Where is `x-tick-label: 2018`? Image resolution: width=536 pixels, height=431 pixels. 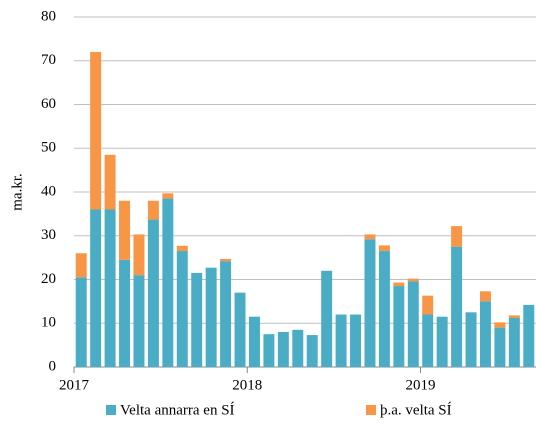
x-tick-label: 2018 is located at coordinates (247, 385).